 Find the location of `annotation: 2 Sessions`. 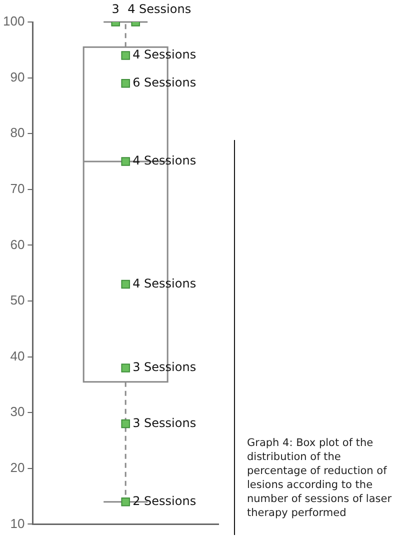

annotation: 2 Sessions is located at coordinates (164, 501).